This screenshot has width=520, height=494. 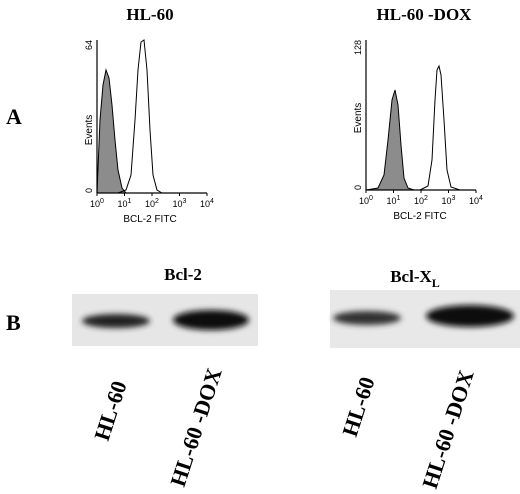 I want to click on y-tick-label: 64, so click(x=89, y=45).